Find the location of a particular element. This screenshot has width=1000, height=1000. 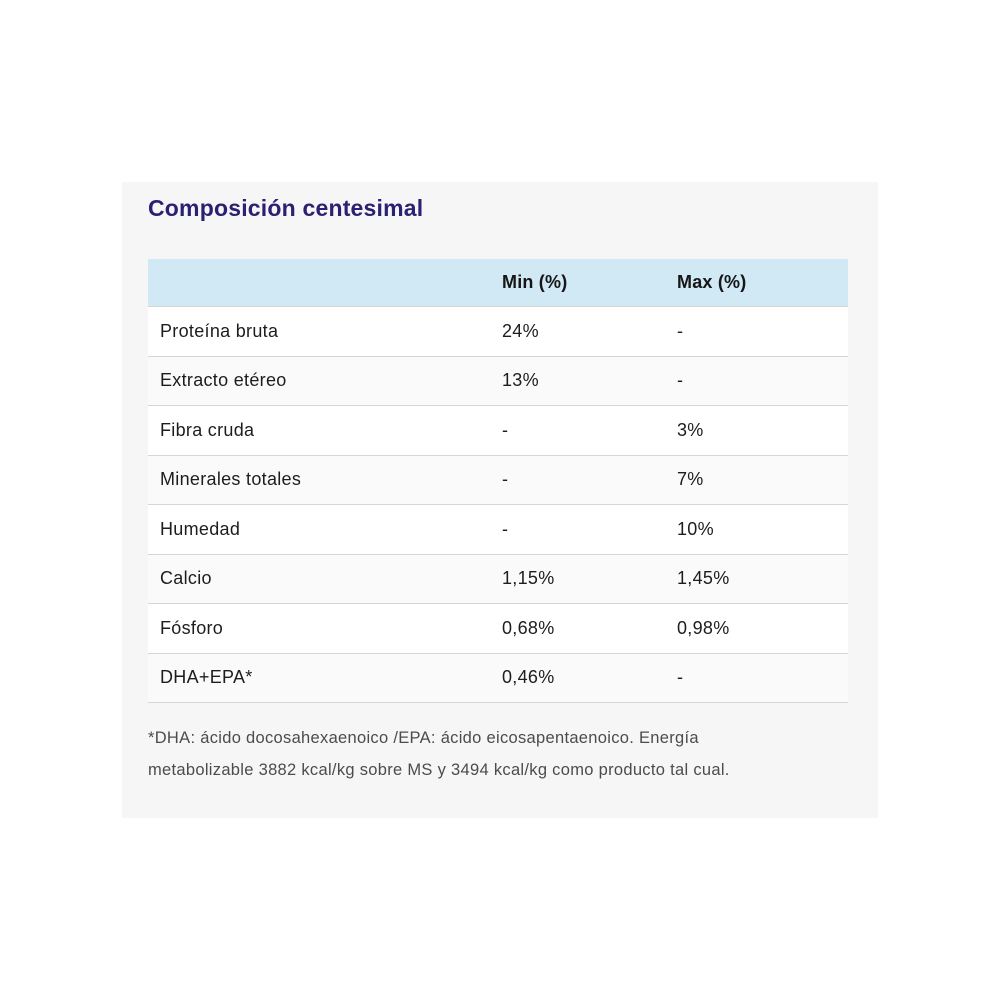

table-row: Fósforo 0,68% 0,98% is located at coordinates (498, 629).